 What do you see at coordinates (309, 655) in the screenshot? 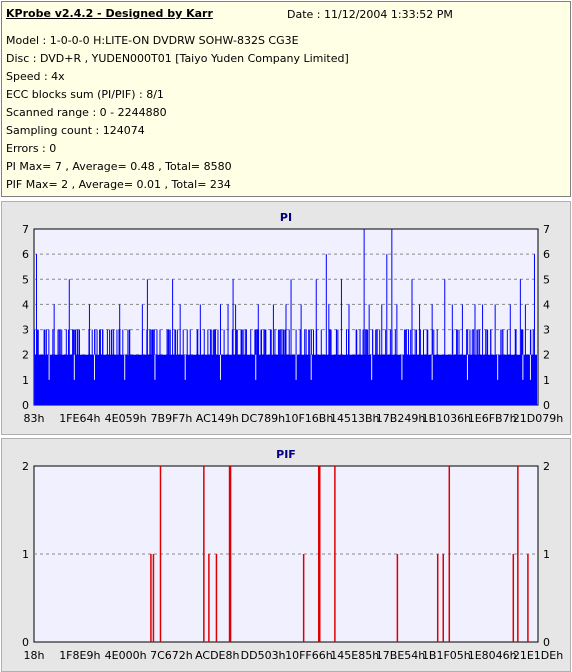
I see `x-tick-label: 10FF66h` at bounding box center [309, 655].